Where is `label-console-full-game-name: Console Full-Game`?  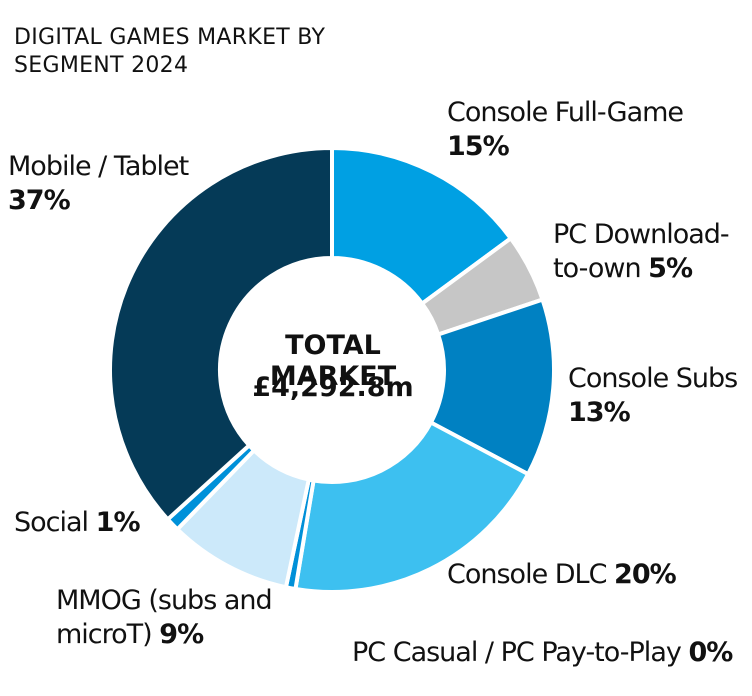 label-console-full-game-name: Console Full-Game is located at coordinates (565, 112).